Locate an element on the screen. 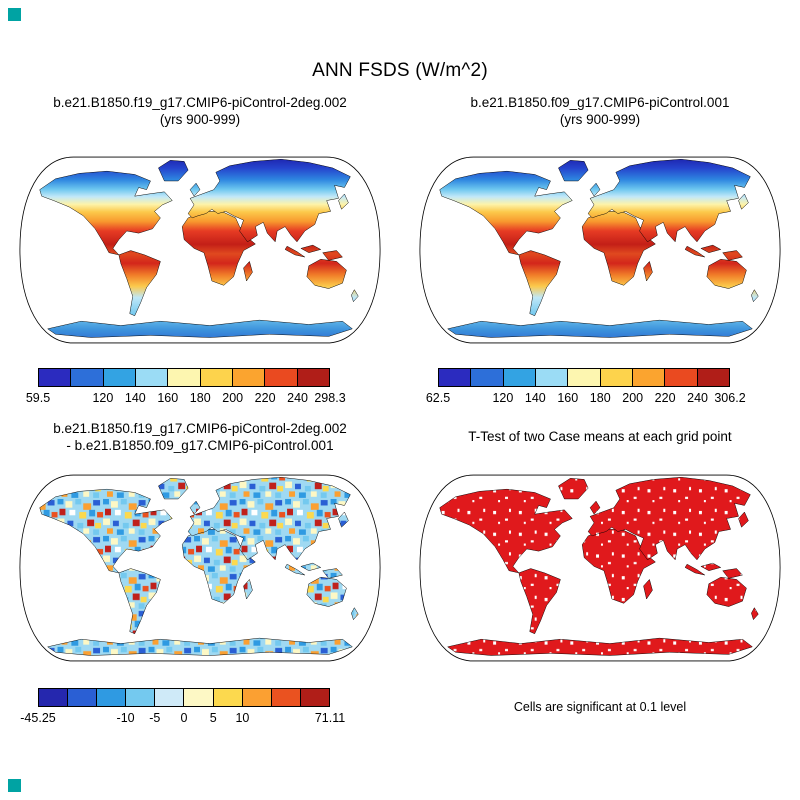 The width and height of the screenshot is (800, 800). colorbar-tick-label: 0 is located at coordinates (184, 718).